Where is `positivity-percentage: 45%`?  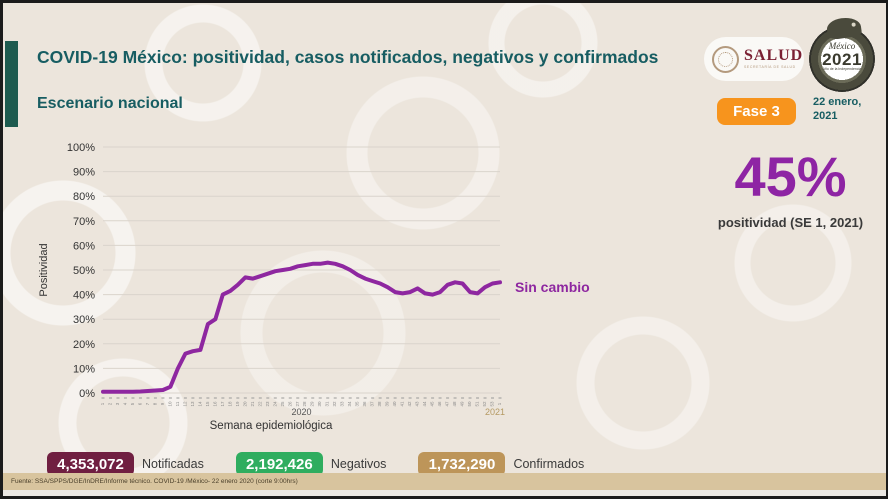
positivity-percentage: 45% is located at coordinates (790, 176).